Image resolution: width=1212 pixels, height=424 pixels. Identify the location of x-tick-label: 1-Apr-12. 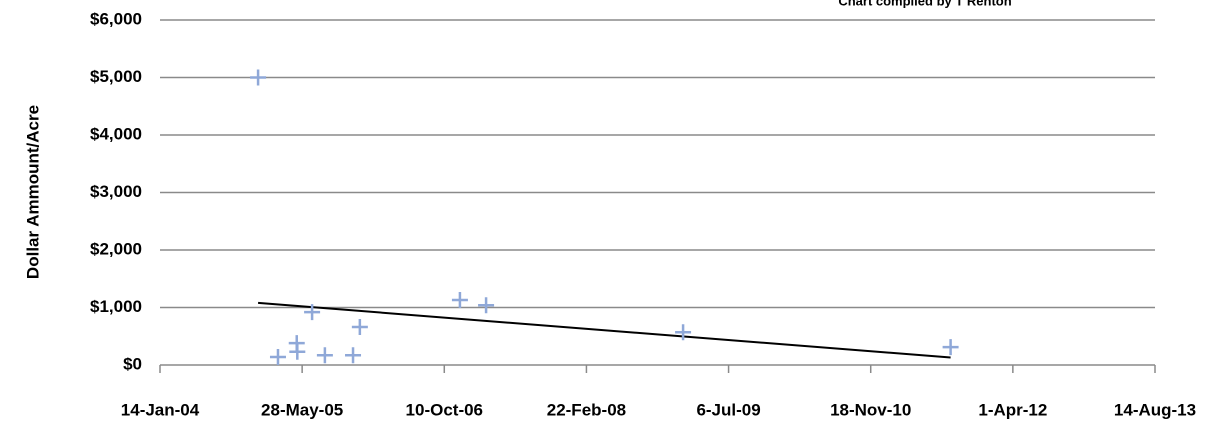
(1012, 409).